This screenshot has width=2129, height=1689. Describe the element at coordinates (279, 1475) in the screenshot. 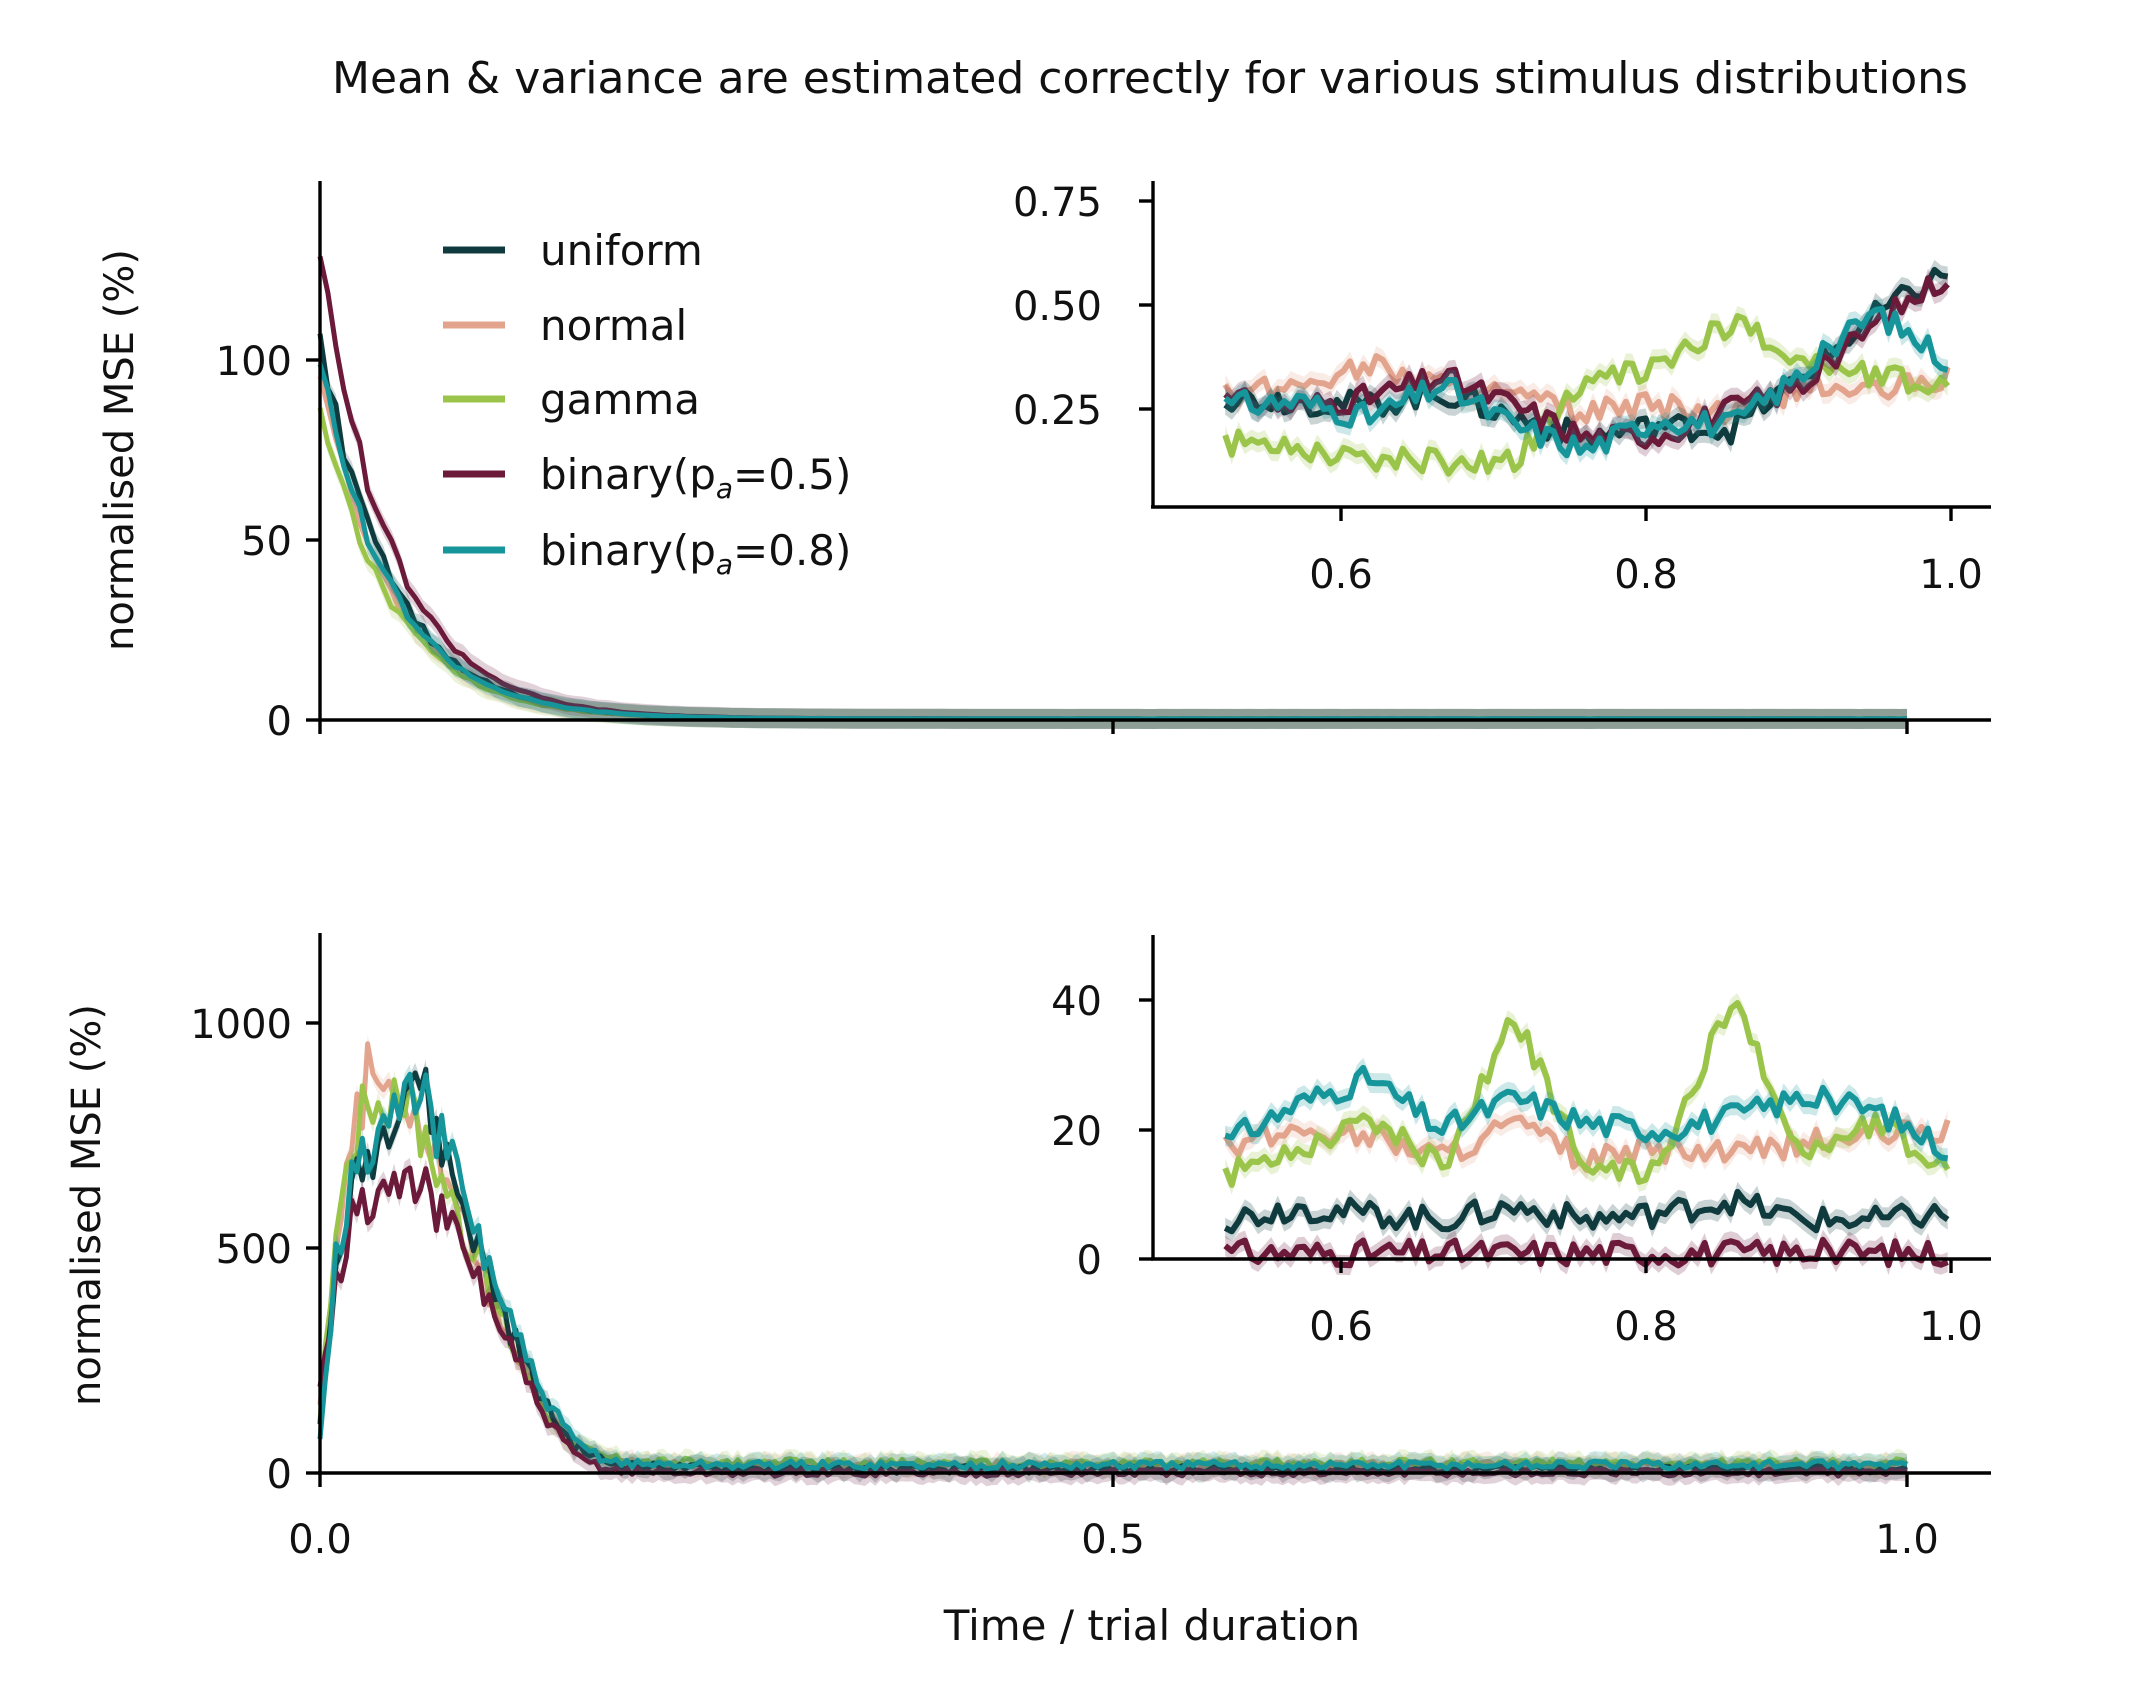

I see `bottom-y-tick-label: 0` at that location.